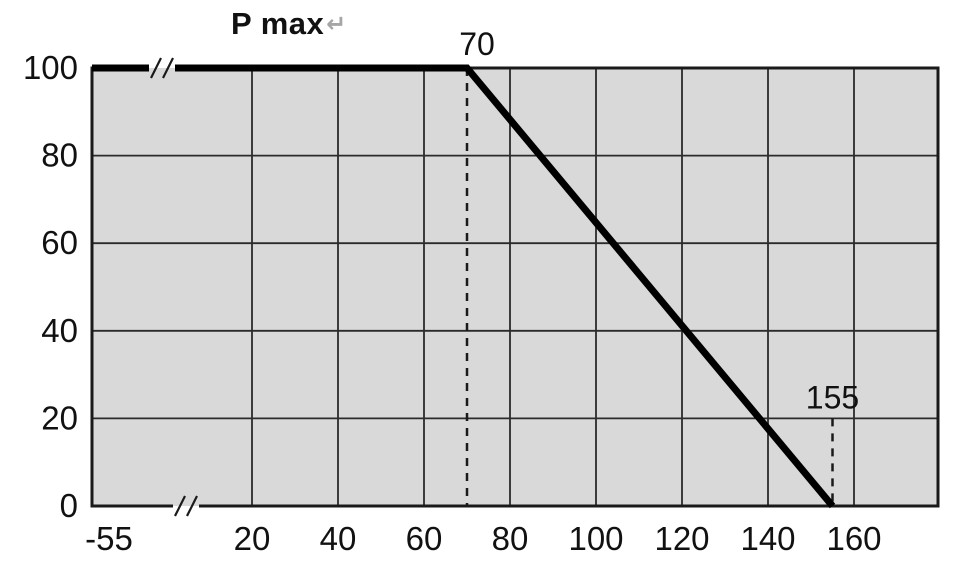 The height and width of the screenshot is (578, 954). I want to click on x-tick-label: 140, so click(767, 538).